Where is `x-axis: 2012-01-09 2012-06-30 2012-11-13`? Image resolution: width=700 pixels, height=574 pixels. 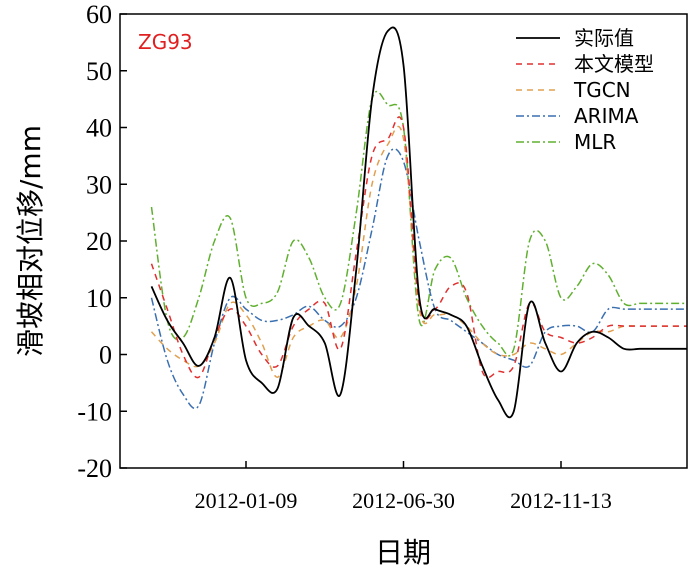 x-axis: 2012-01-09 2012-06-30 2012-11-13 is located at coordinates (403, 487).